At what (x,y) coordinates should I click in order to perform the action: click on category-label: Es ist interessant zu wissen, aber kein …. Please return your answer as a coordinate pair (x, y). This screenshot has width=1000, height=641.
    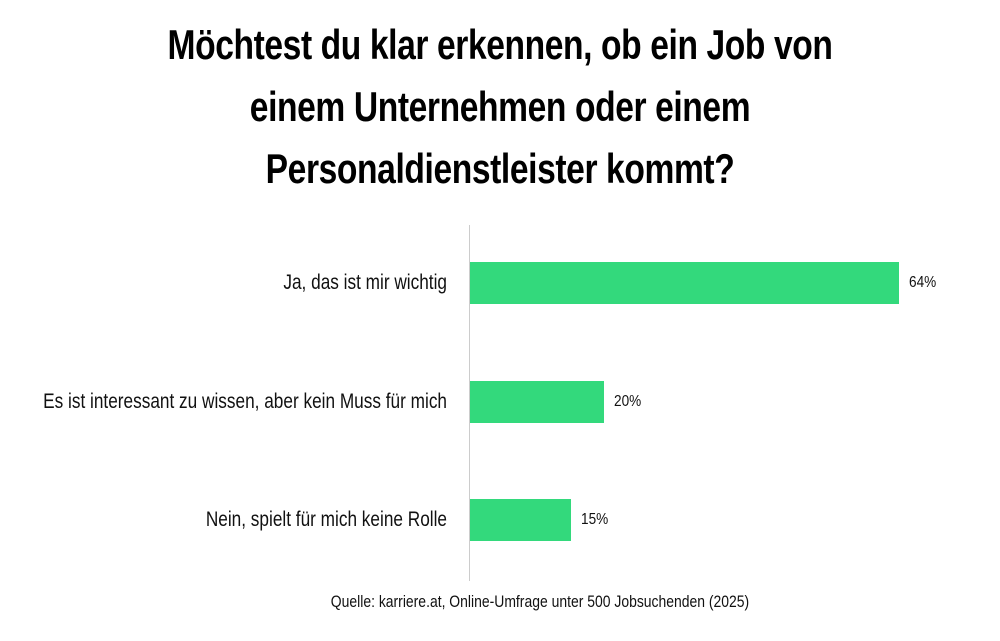
    Looking at the image, I should click on (245, 401).